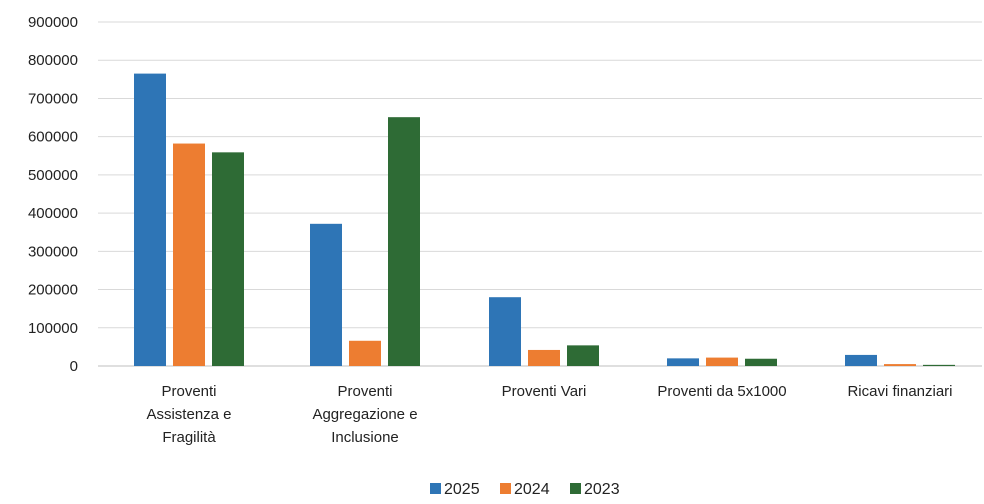 Image resolution: width=984 pixels, height=504 pixels. I want to click on category-label: Inclusione, so click(365, 437).